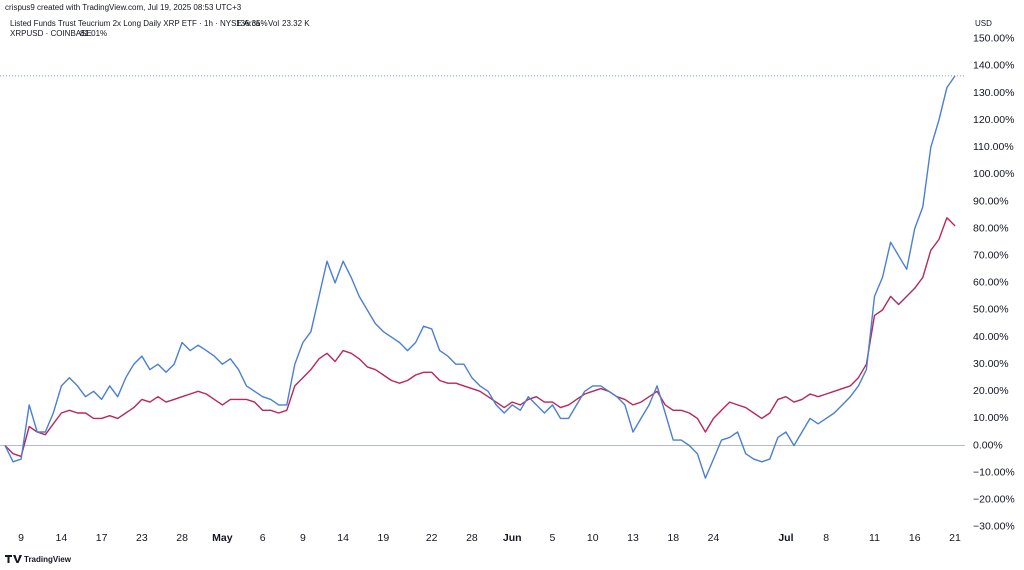 This screenshot has width=1024, height=570. What do you see at coordinates (432, 538) in the screenshot?
I see `x-tick-label: 22` at bounding box center [432, 538].